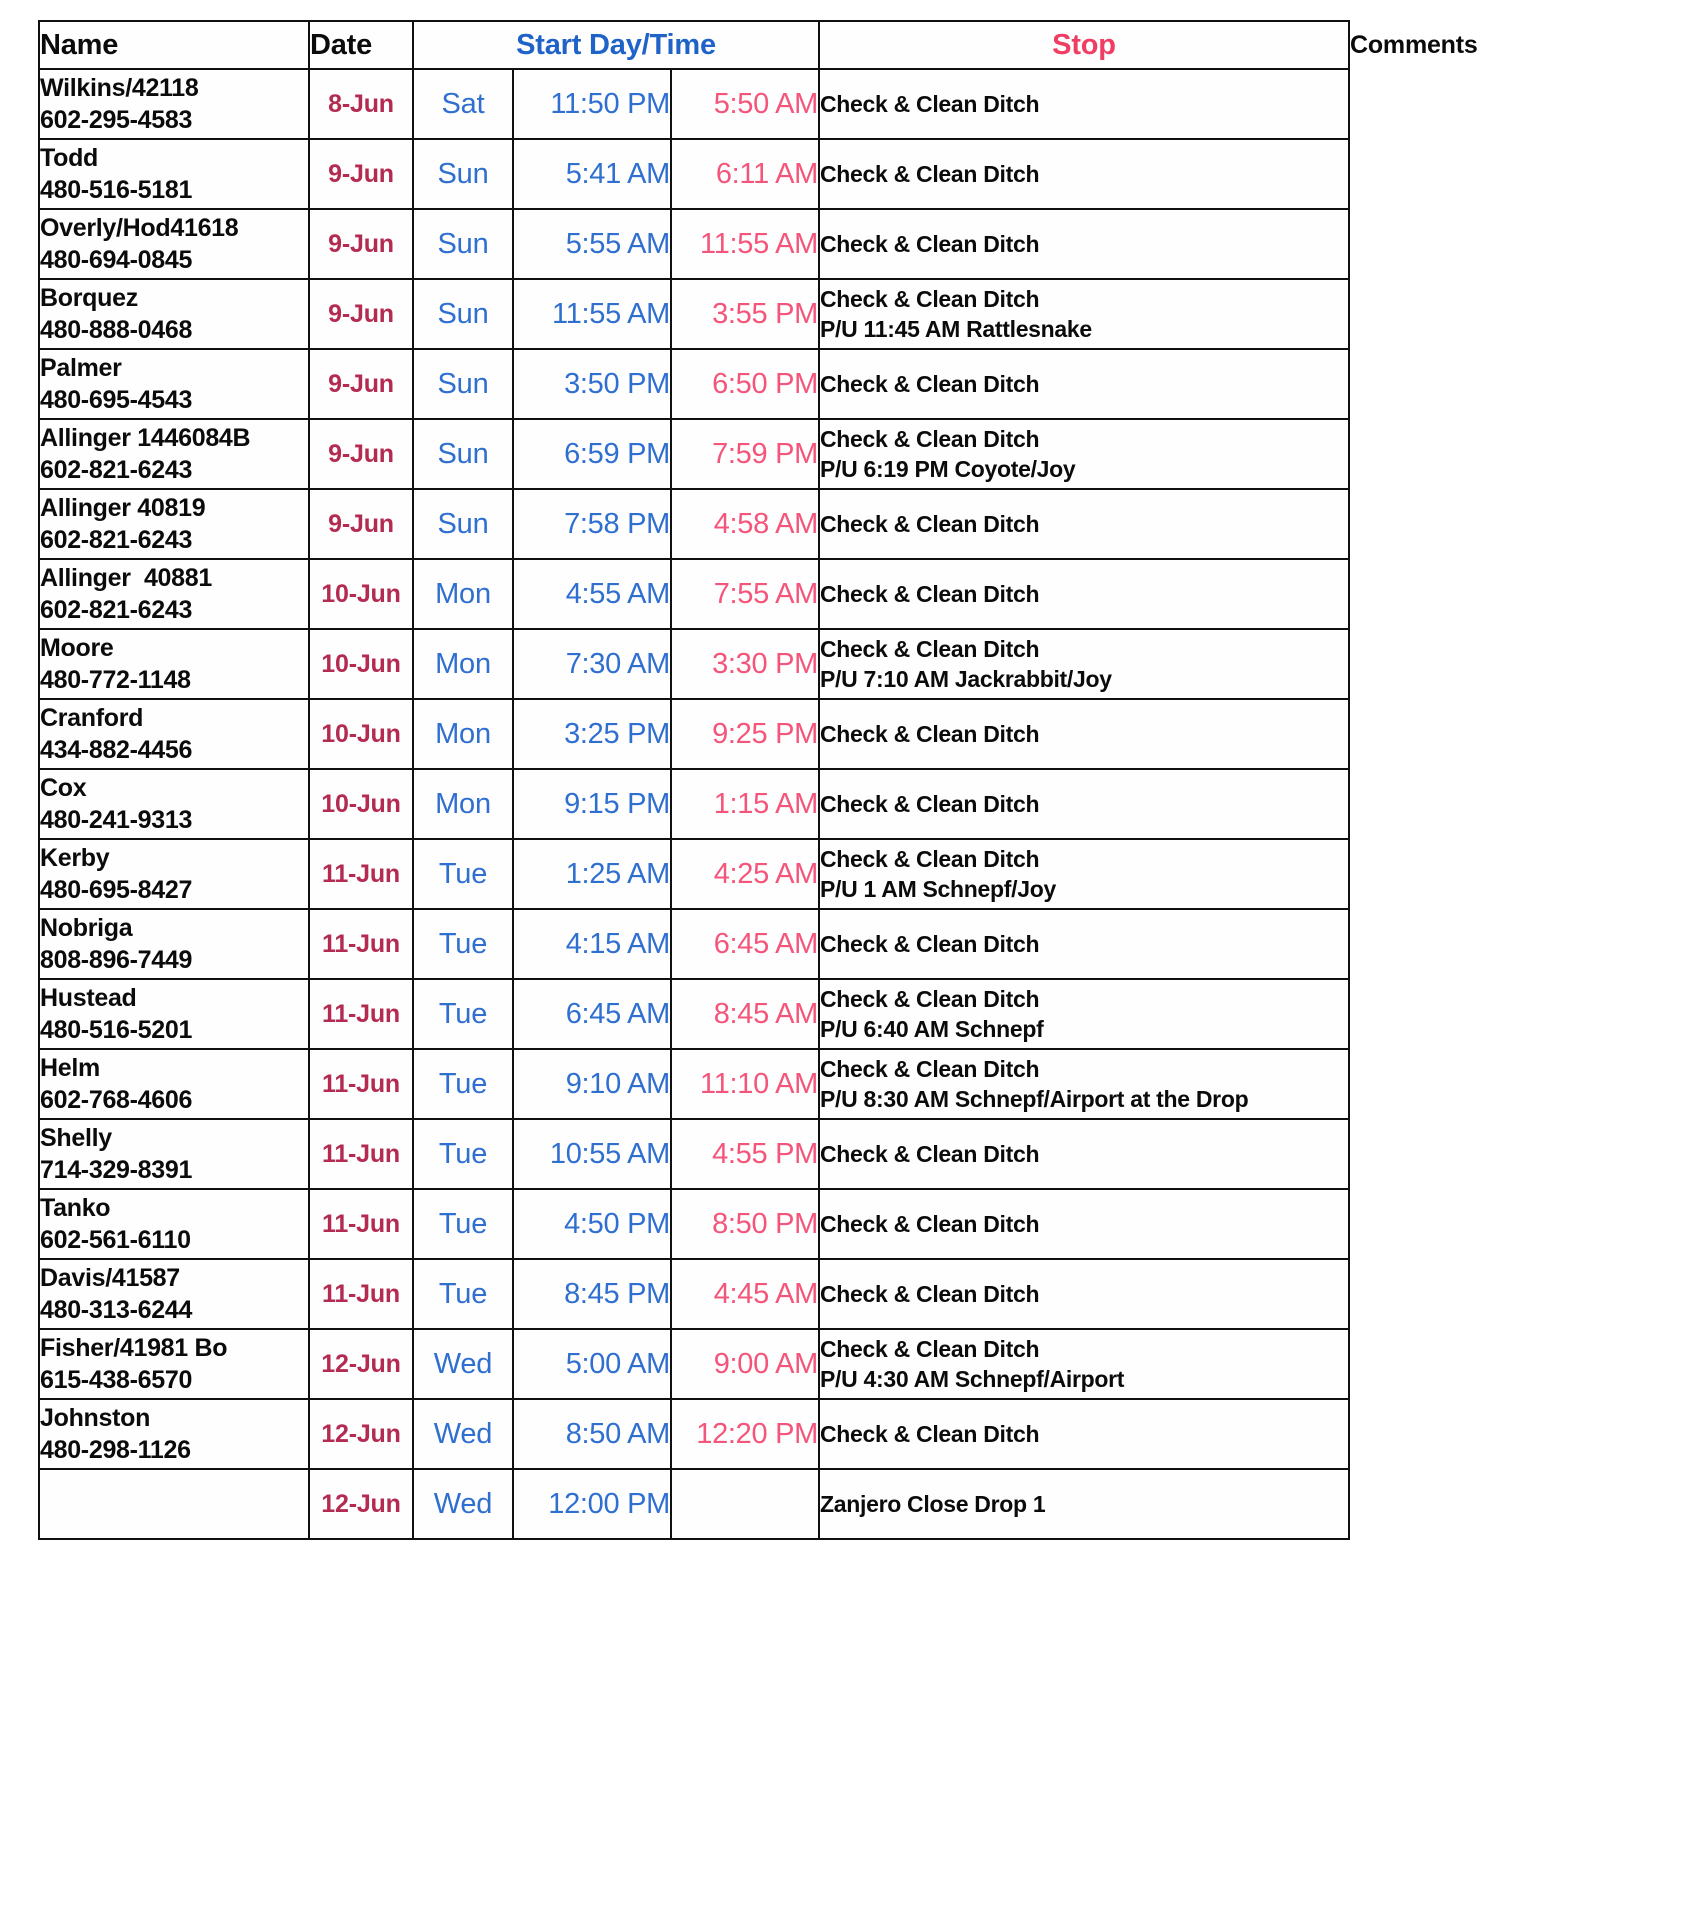 This screenshot has width=1681, height=1922. What do you see at coordinates (174, 874) in the screenshot?
I see `cell-name: Kerby 480-695-8427` at bounding box center [174, 874].